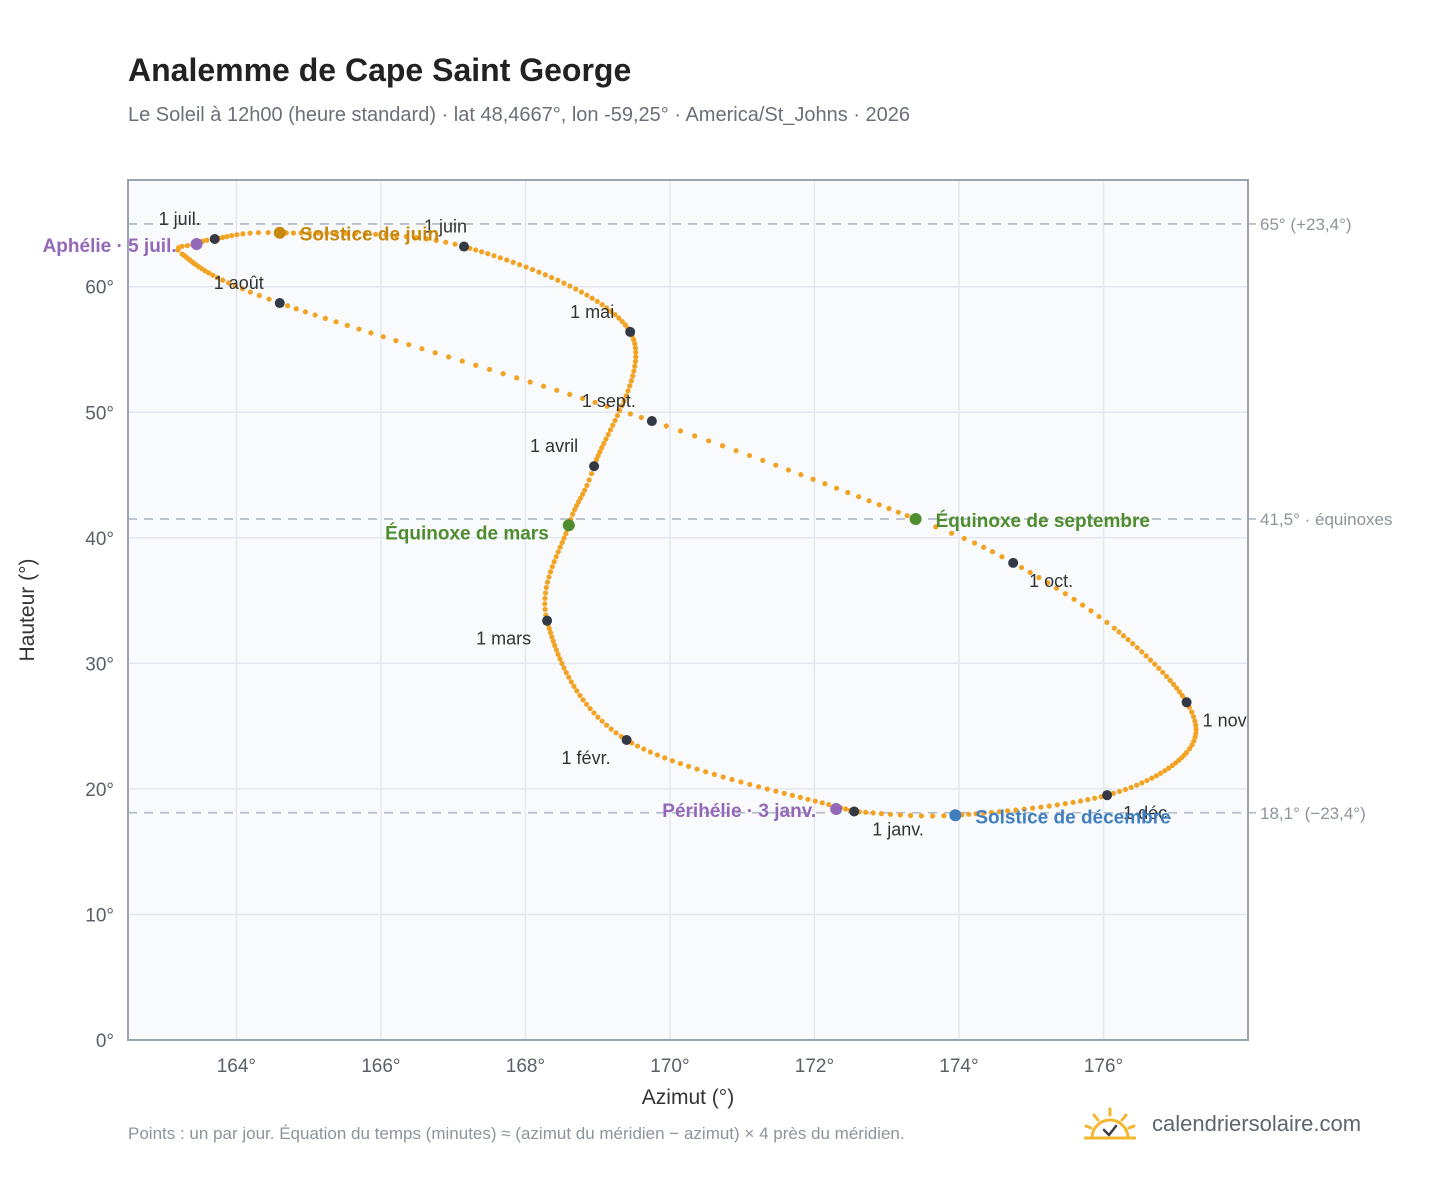 This screenshot has height=1188, width=1448. What do you see at coordinates (110, 246) in the screenshot?
I see `event-label: Aphélie · 5 juil.` at bounding box center [110, 246].